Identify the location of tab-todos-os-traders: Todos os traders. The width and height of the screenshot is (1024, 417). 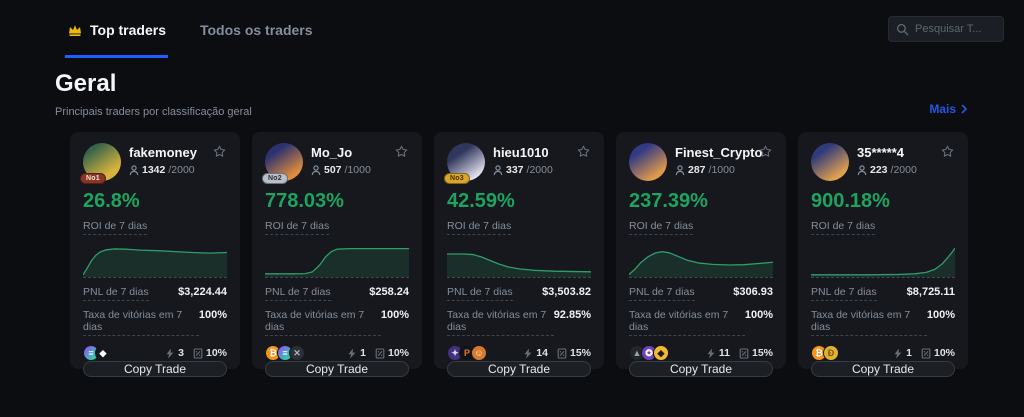
(256, 29).